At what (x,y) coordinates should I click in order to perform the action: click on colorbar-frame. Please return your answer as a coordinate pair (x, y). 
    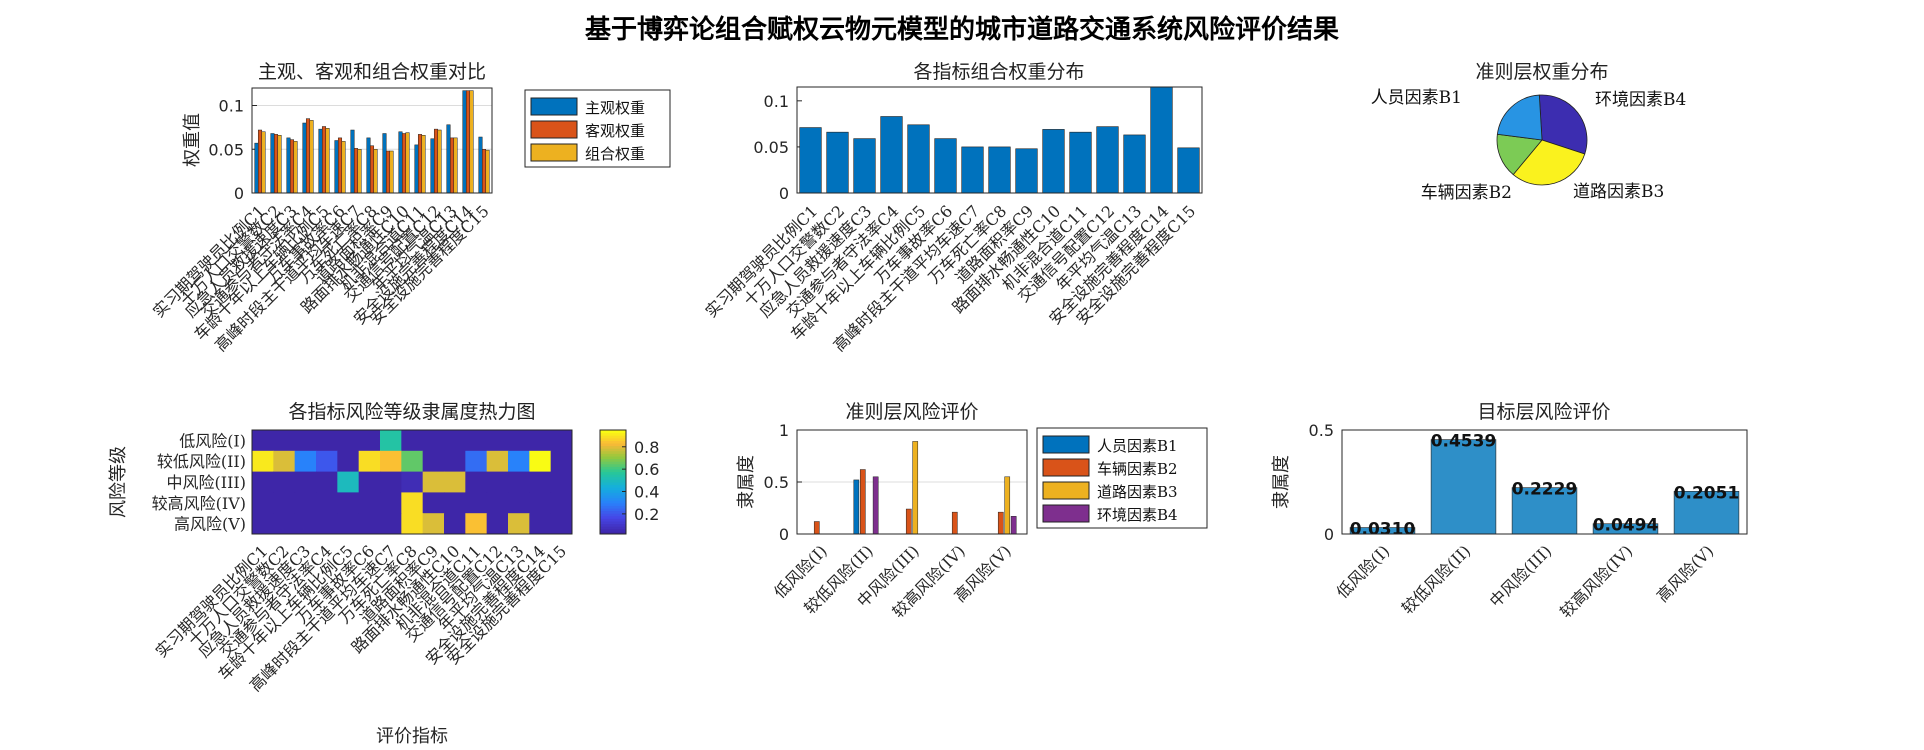
    Looking at the image, I should click on (613, 482).